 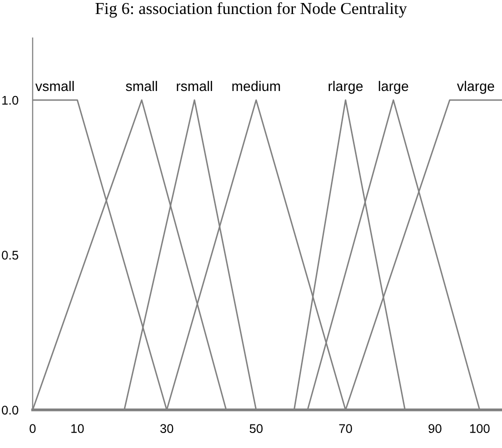 I want to click on series-label: rsmall, so click(x=194, y=86).